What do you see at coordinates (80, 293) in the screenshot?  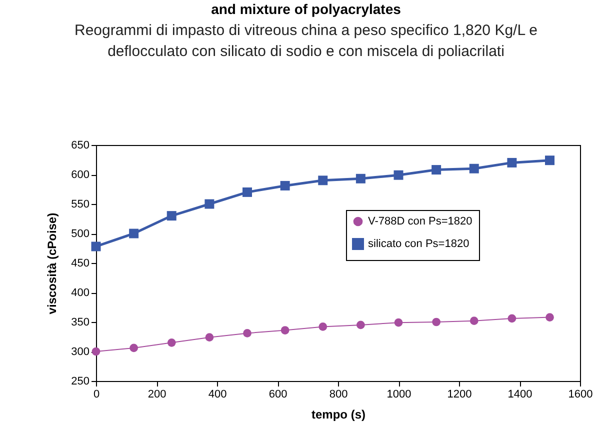 I see `y-tick-label: 400` at bounding box center [80, 293].